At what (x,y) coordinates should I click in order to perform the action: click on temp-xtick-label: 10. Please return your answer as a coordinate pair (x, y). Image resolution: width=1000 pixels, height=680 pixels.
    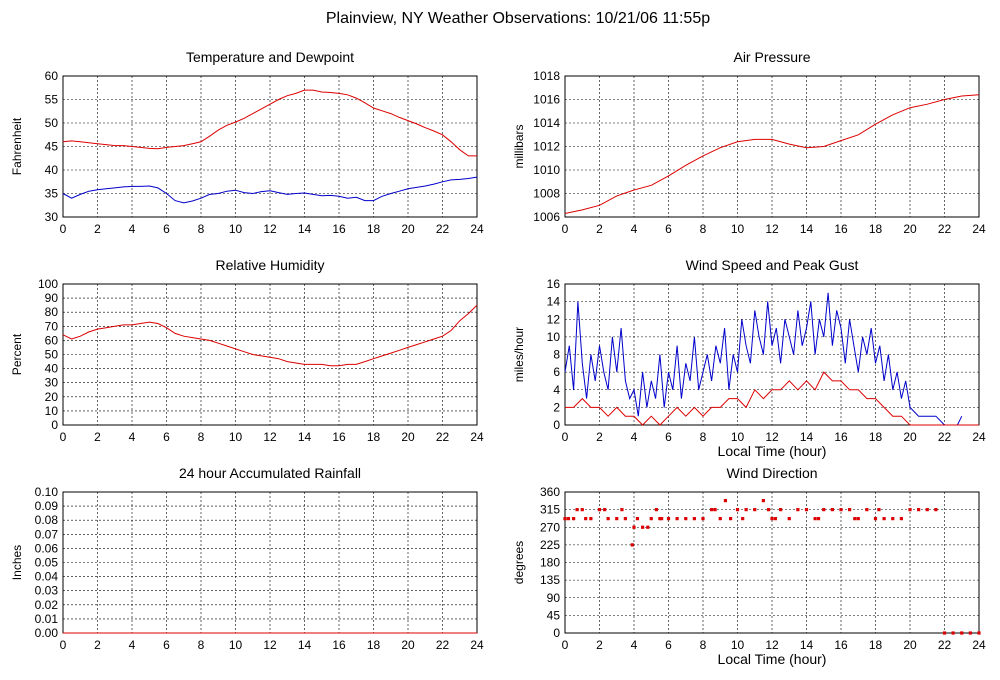
    Looking at the image, I should click on (236, 229).